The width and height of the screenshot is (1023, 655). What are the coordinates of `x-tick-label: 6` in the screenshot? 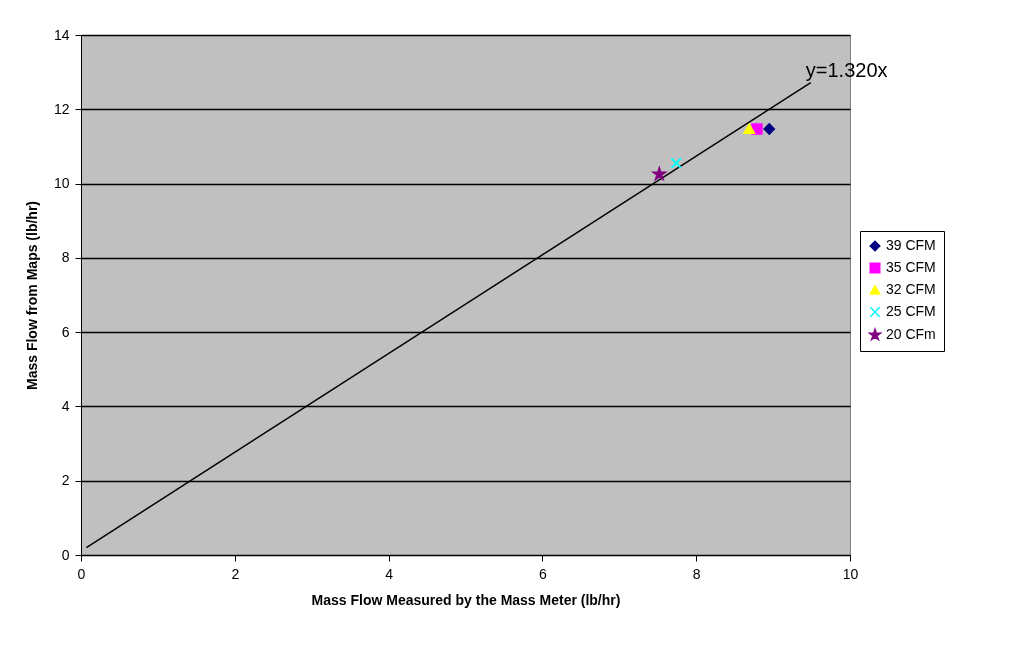 It's located at (543, 573).